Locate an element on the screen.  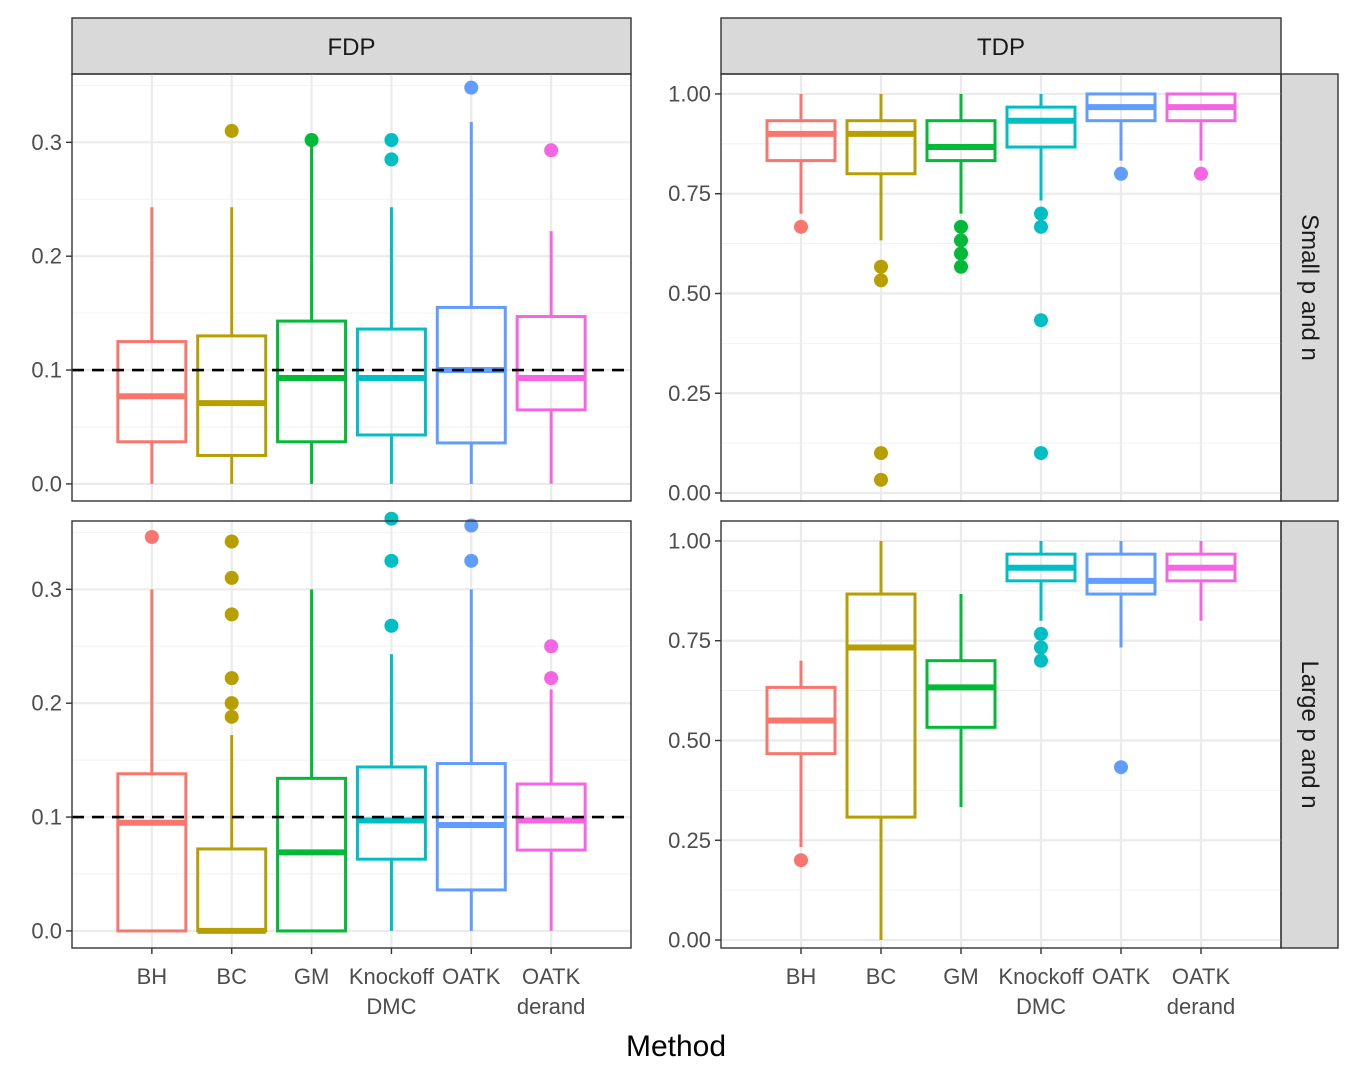
y-tick-label: 0.3 is located at coordinates (46, 142).